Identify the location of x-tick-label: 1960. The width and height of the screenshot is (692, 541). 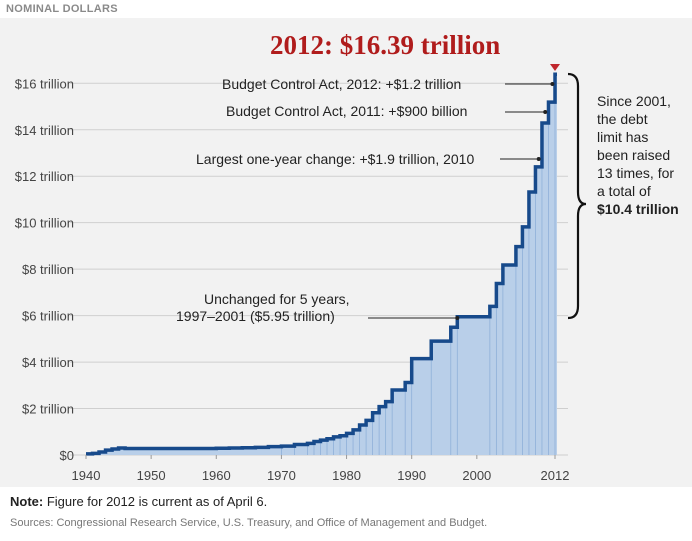
(216, 475).